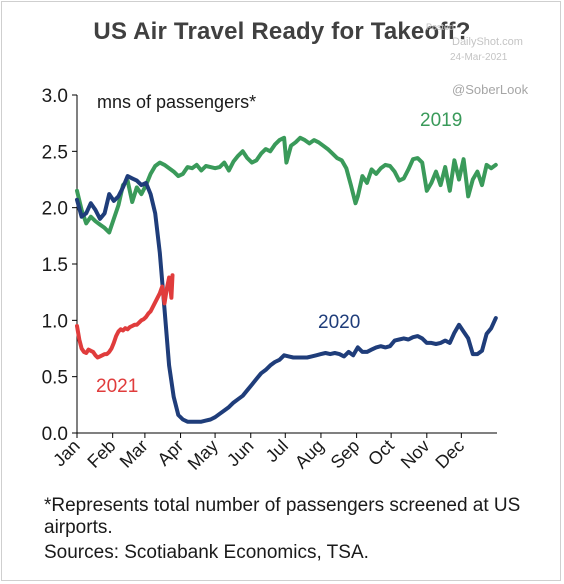  What do you see at coordinates (415, 454) in the screenshot?
I see `x-tick-label: Nov` at bounding box center [415, 454].